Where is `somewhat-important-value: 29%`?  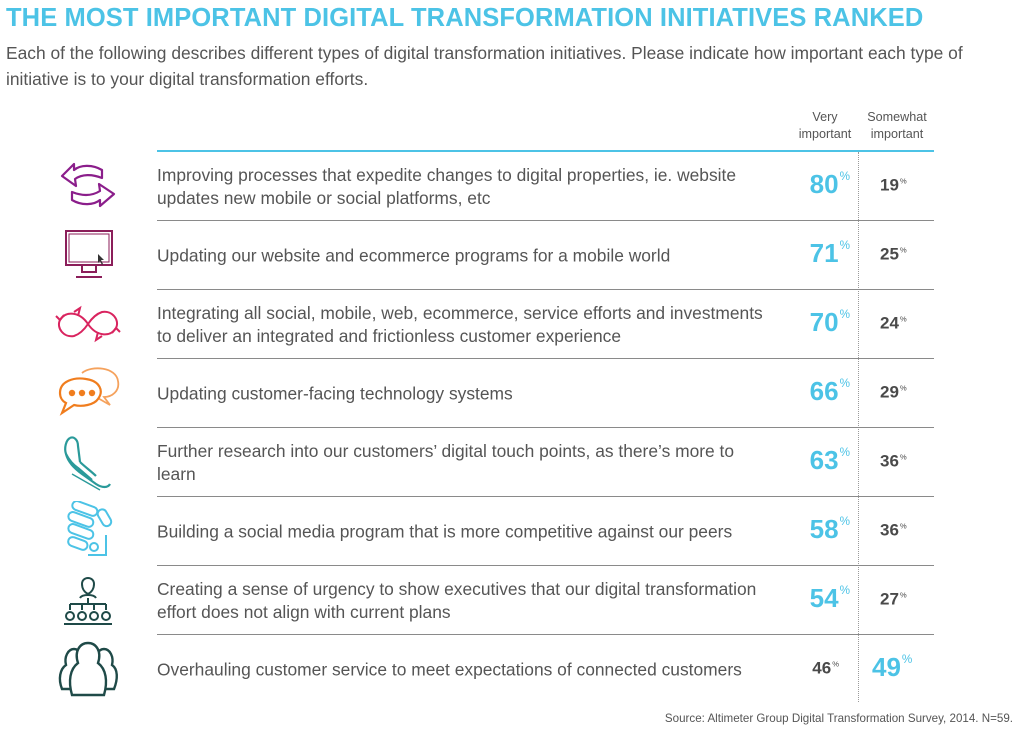
somewhat-important-value: 29% is located at coordinates (893, 392).